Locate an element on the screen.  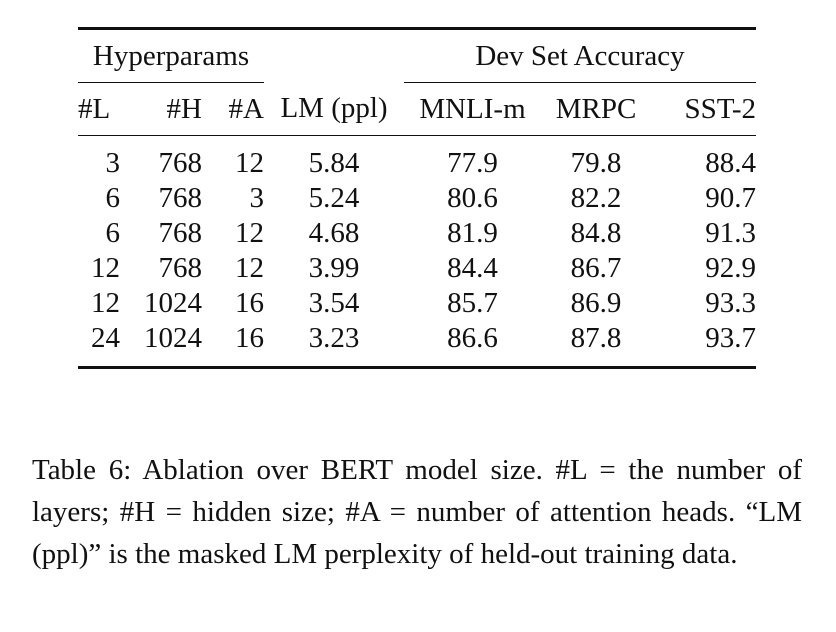
cell-mnli: 84.4 is located at coordinates (472, 268).